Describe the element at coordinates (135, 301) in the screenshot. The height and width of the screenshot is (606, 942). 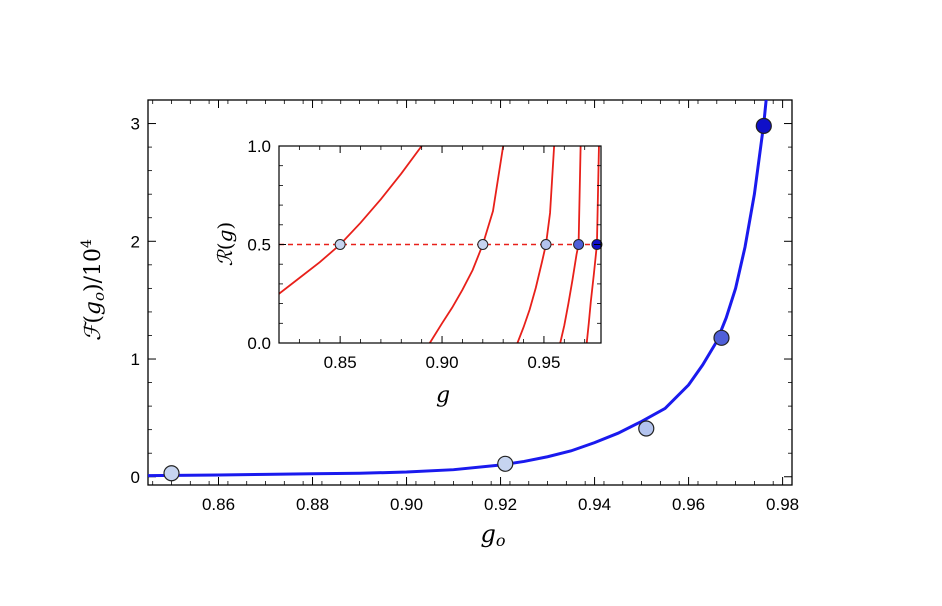
I see `main-ytick-labels: 0 1 2 3` at that location.